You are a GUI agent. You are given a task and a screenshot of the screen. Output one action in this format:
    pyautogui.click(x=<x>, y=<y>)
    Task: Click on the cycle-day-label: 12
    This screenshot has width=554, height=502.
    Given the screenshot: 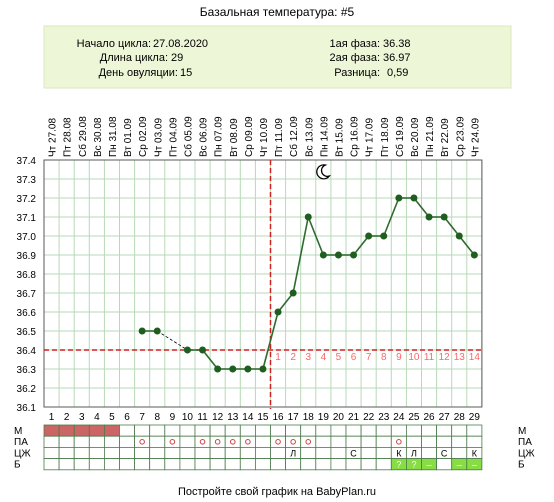 What is the action you would take?
    pyautogui.click(x=218, y=417)
    